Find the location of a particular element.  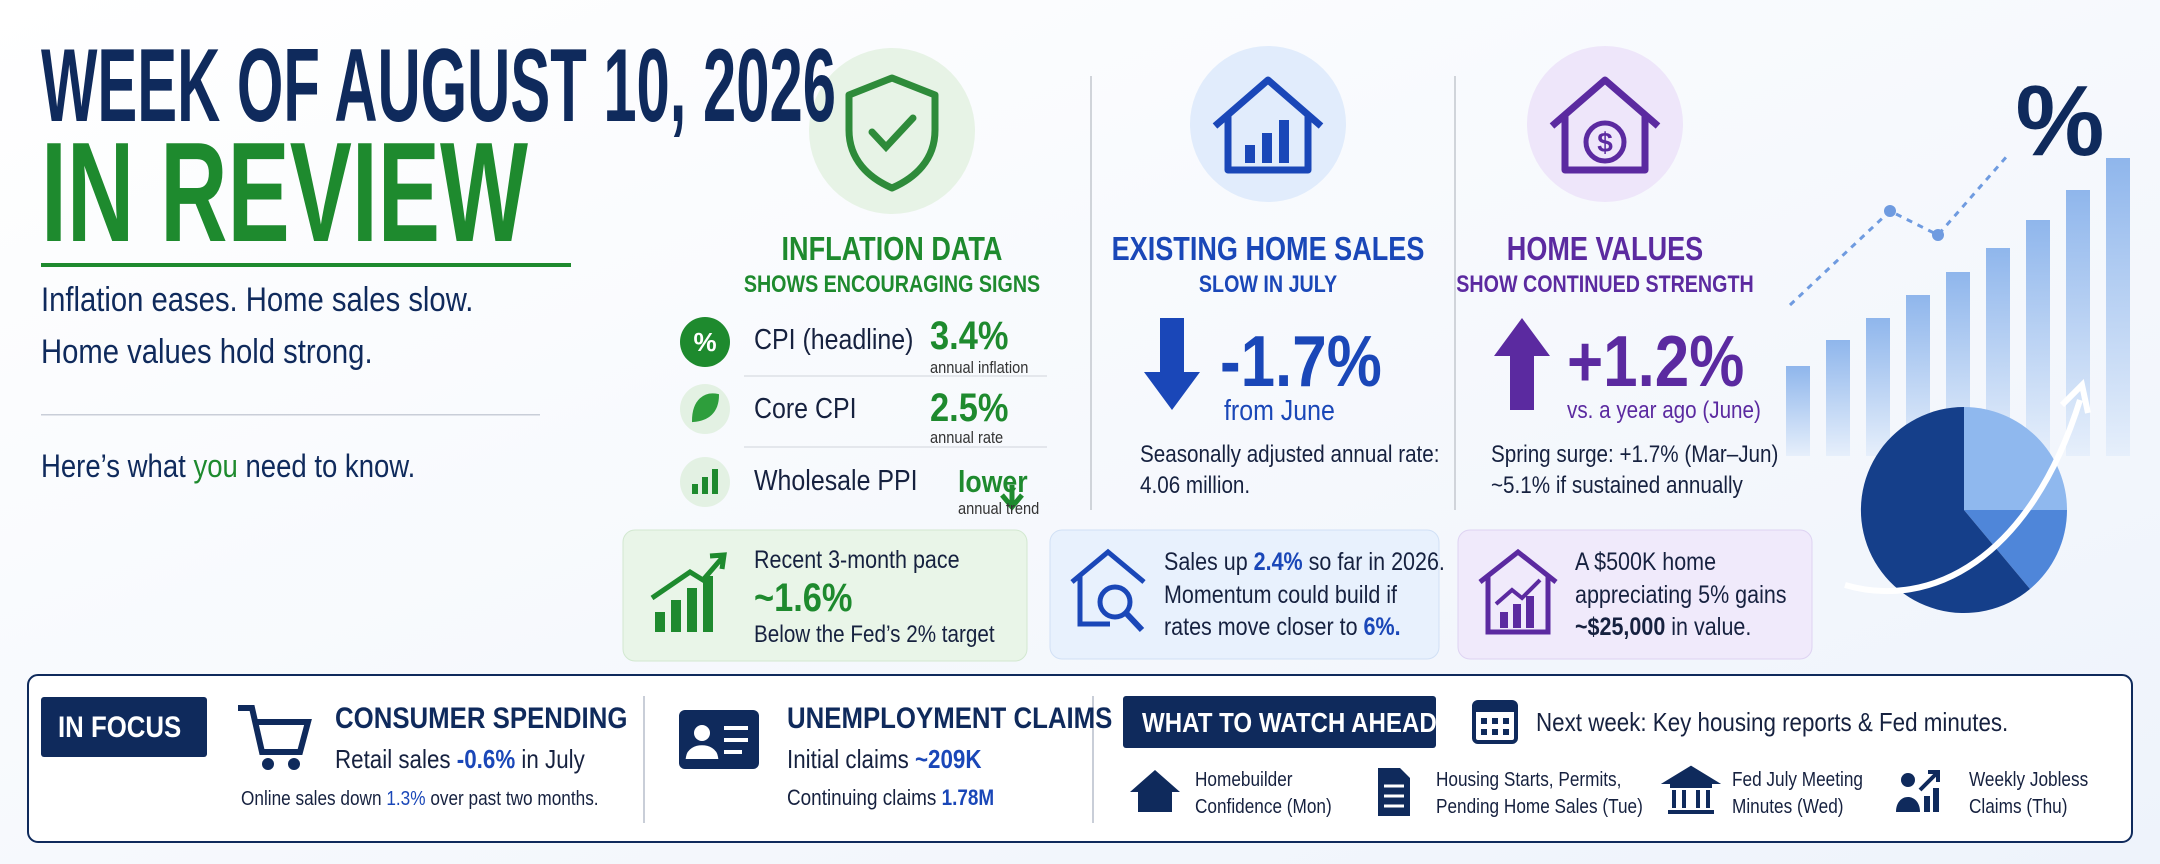

green-rule is located at coordinates (306, 265).